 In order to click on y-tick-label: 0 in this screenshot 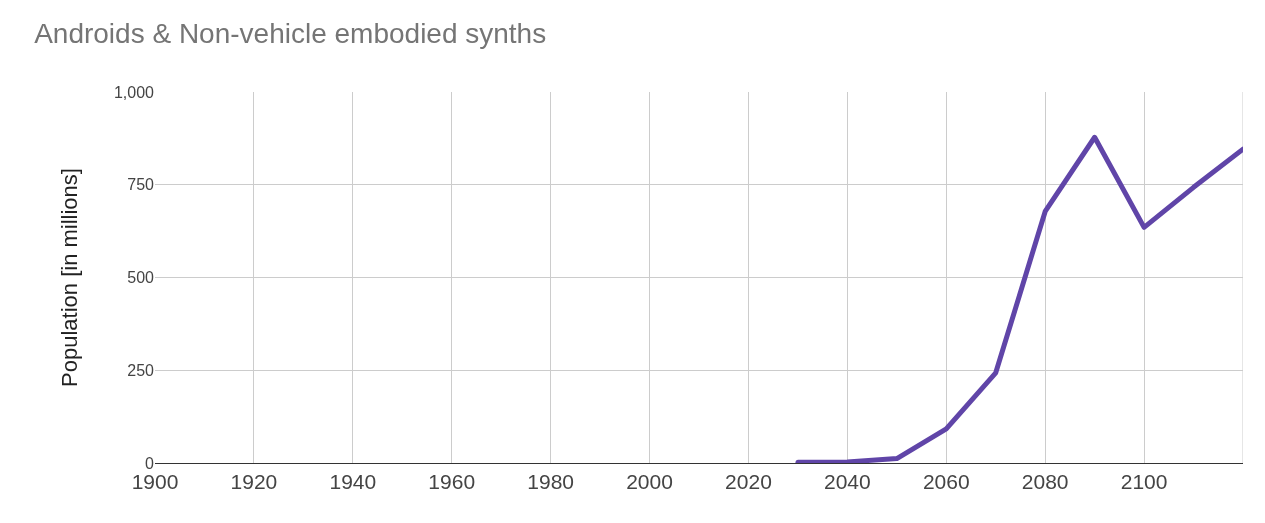, I will do `click(150, 463)`.